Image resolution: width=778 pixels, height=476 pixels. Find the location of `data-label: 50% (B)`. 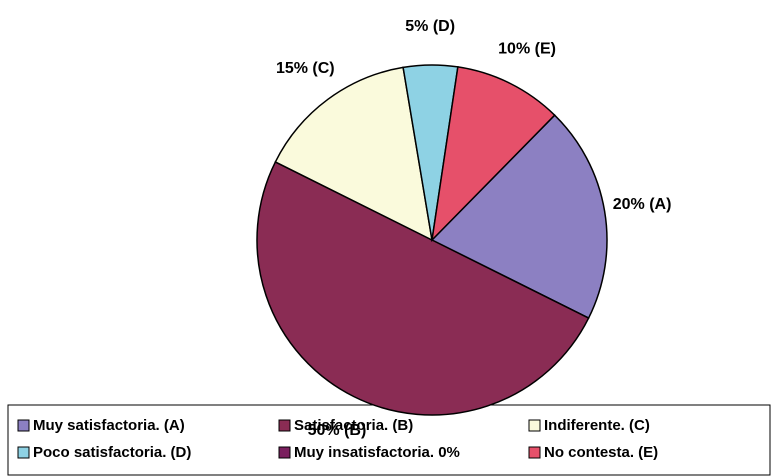

data-label: 50% (B) is located at coordinates (337, 430).